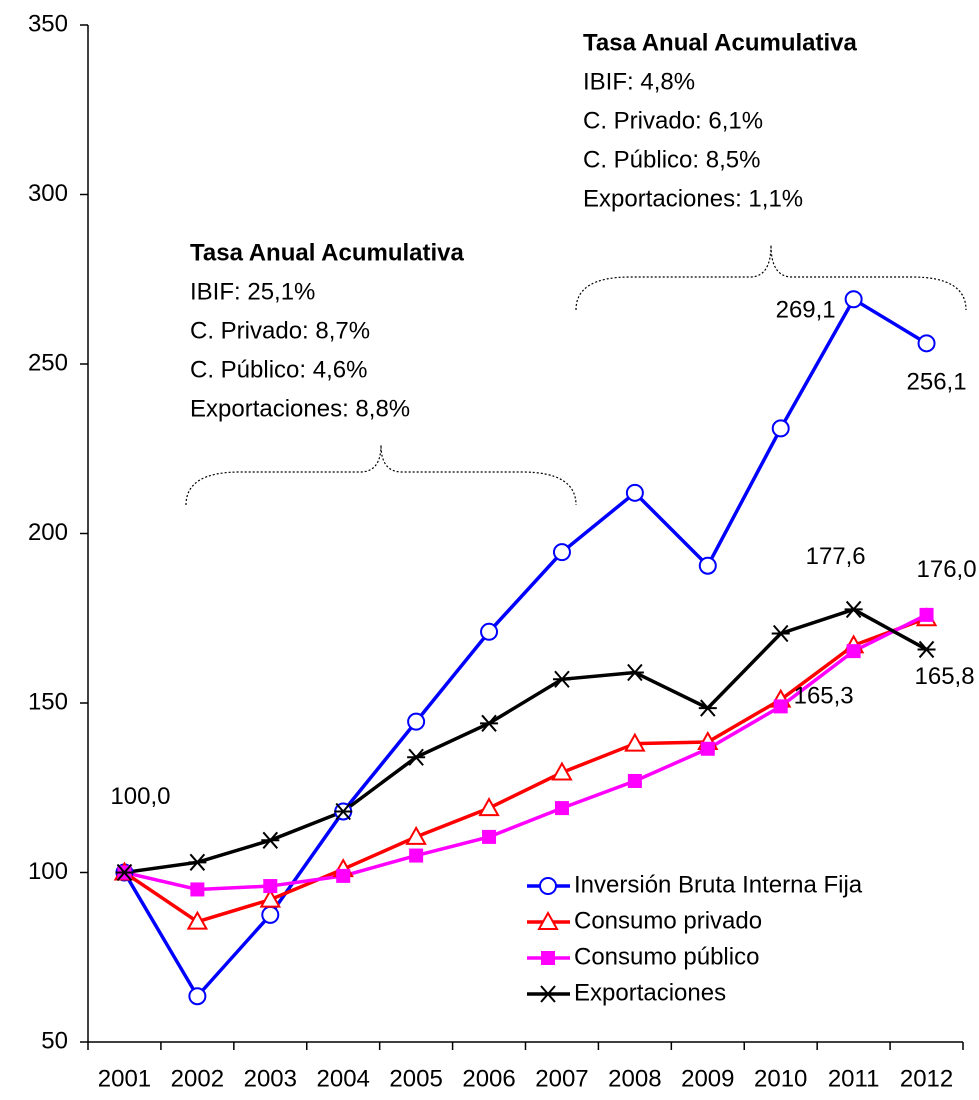 The image size is (979, 1100). What do you see at coordinates (639, 81) in the screenshot?
I see `annotation-line: IBIF: 4,8%` at bounding box center [639, 81].